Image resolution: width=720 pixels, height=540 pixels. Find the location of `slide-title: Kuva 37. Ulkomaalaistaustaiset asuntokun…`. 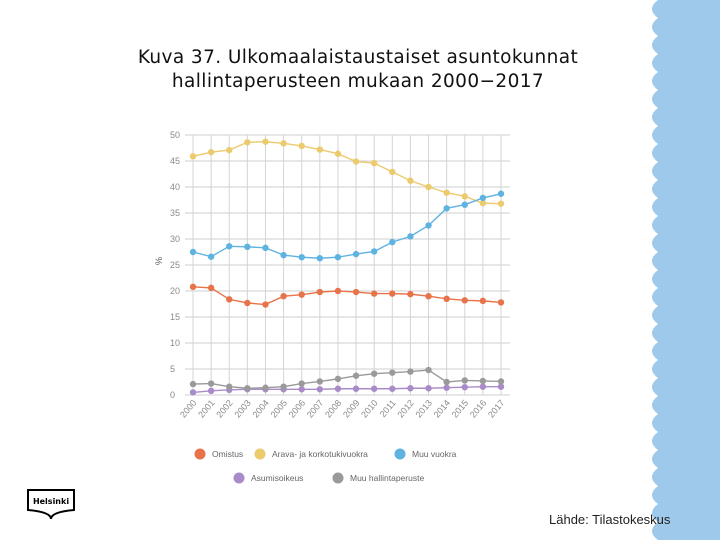

slide-title: Kuva 37. Ulkomaalaistaustaiset asuntokun… is located at coordinates (358, 70).